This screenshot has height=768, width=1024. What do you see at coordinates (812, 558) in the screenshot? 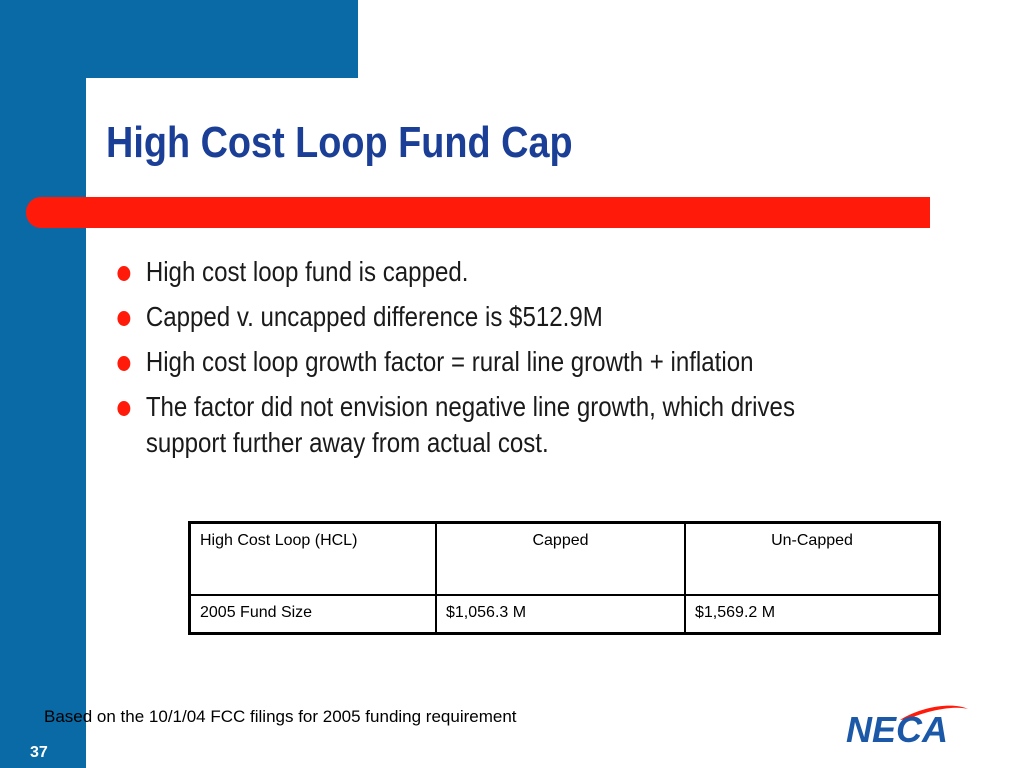
I see `table-header-cell: Un-Capped` at bounding box center [812, 558].